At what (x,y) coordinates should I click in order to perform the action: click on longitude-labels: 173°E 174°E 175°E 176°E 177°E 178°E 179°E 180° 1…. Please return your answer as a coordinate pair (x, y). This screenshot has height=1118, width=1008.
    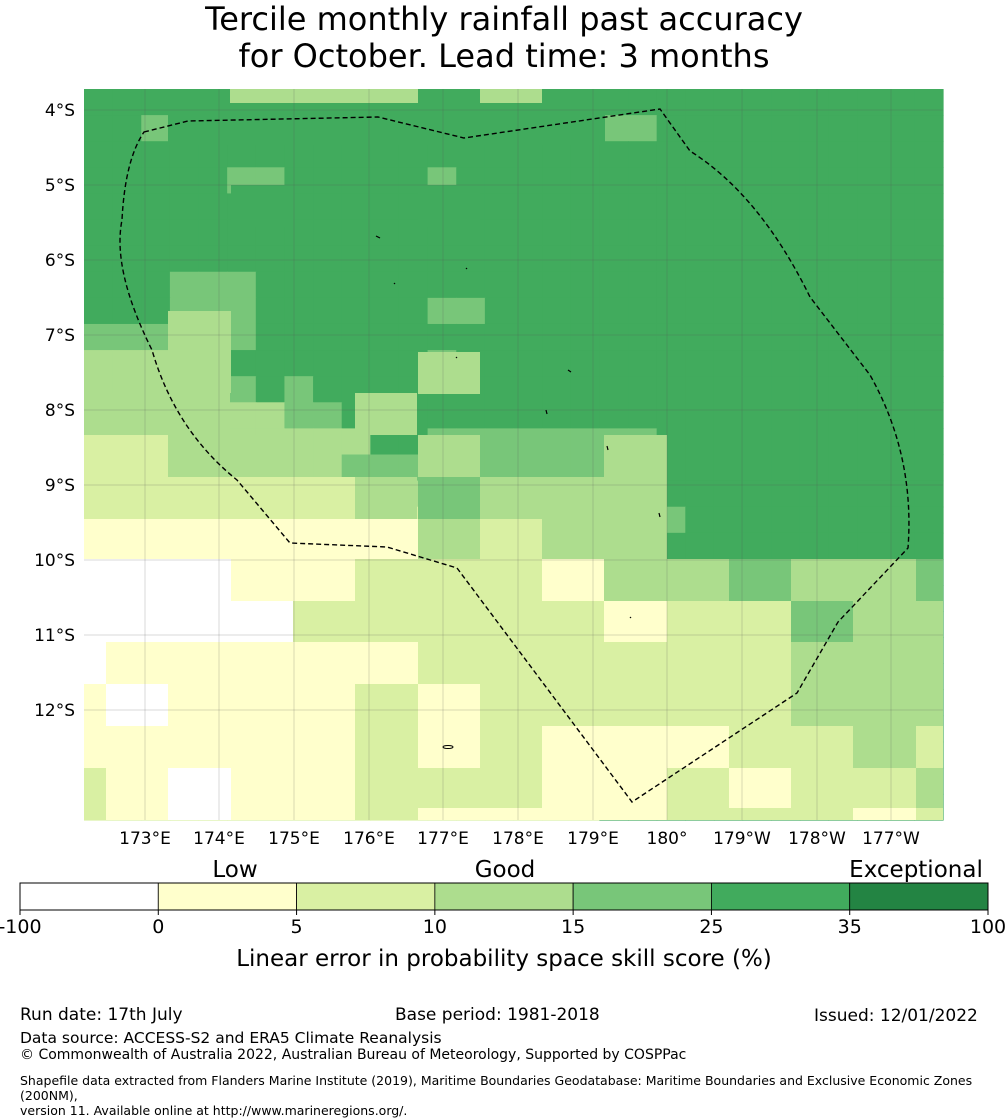
    Looking at the image, I should click on (519, 839).